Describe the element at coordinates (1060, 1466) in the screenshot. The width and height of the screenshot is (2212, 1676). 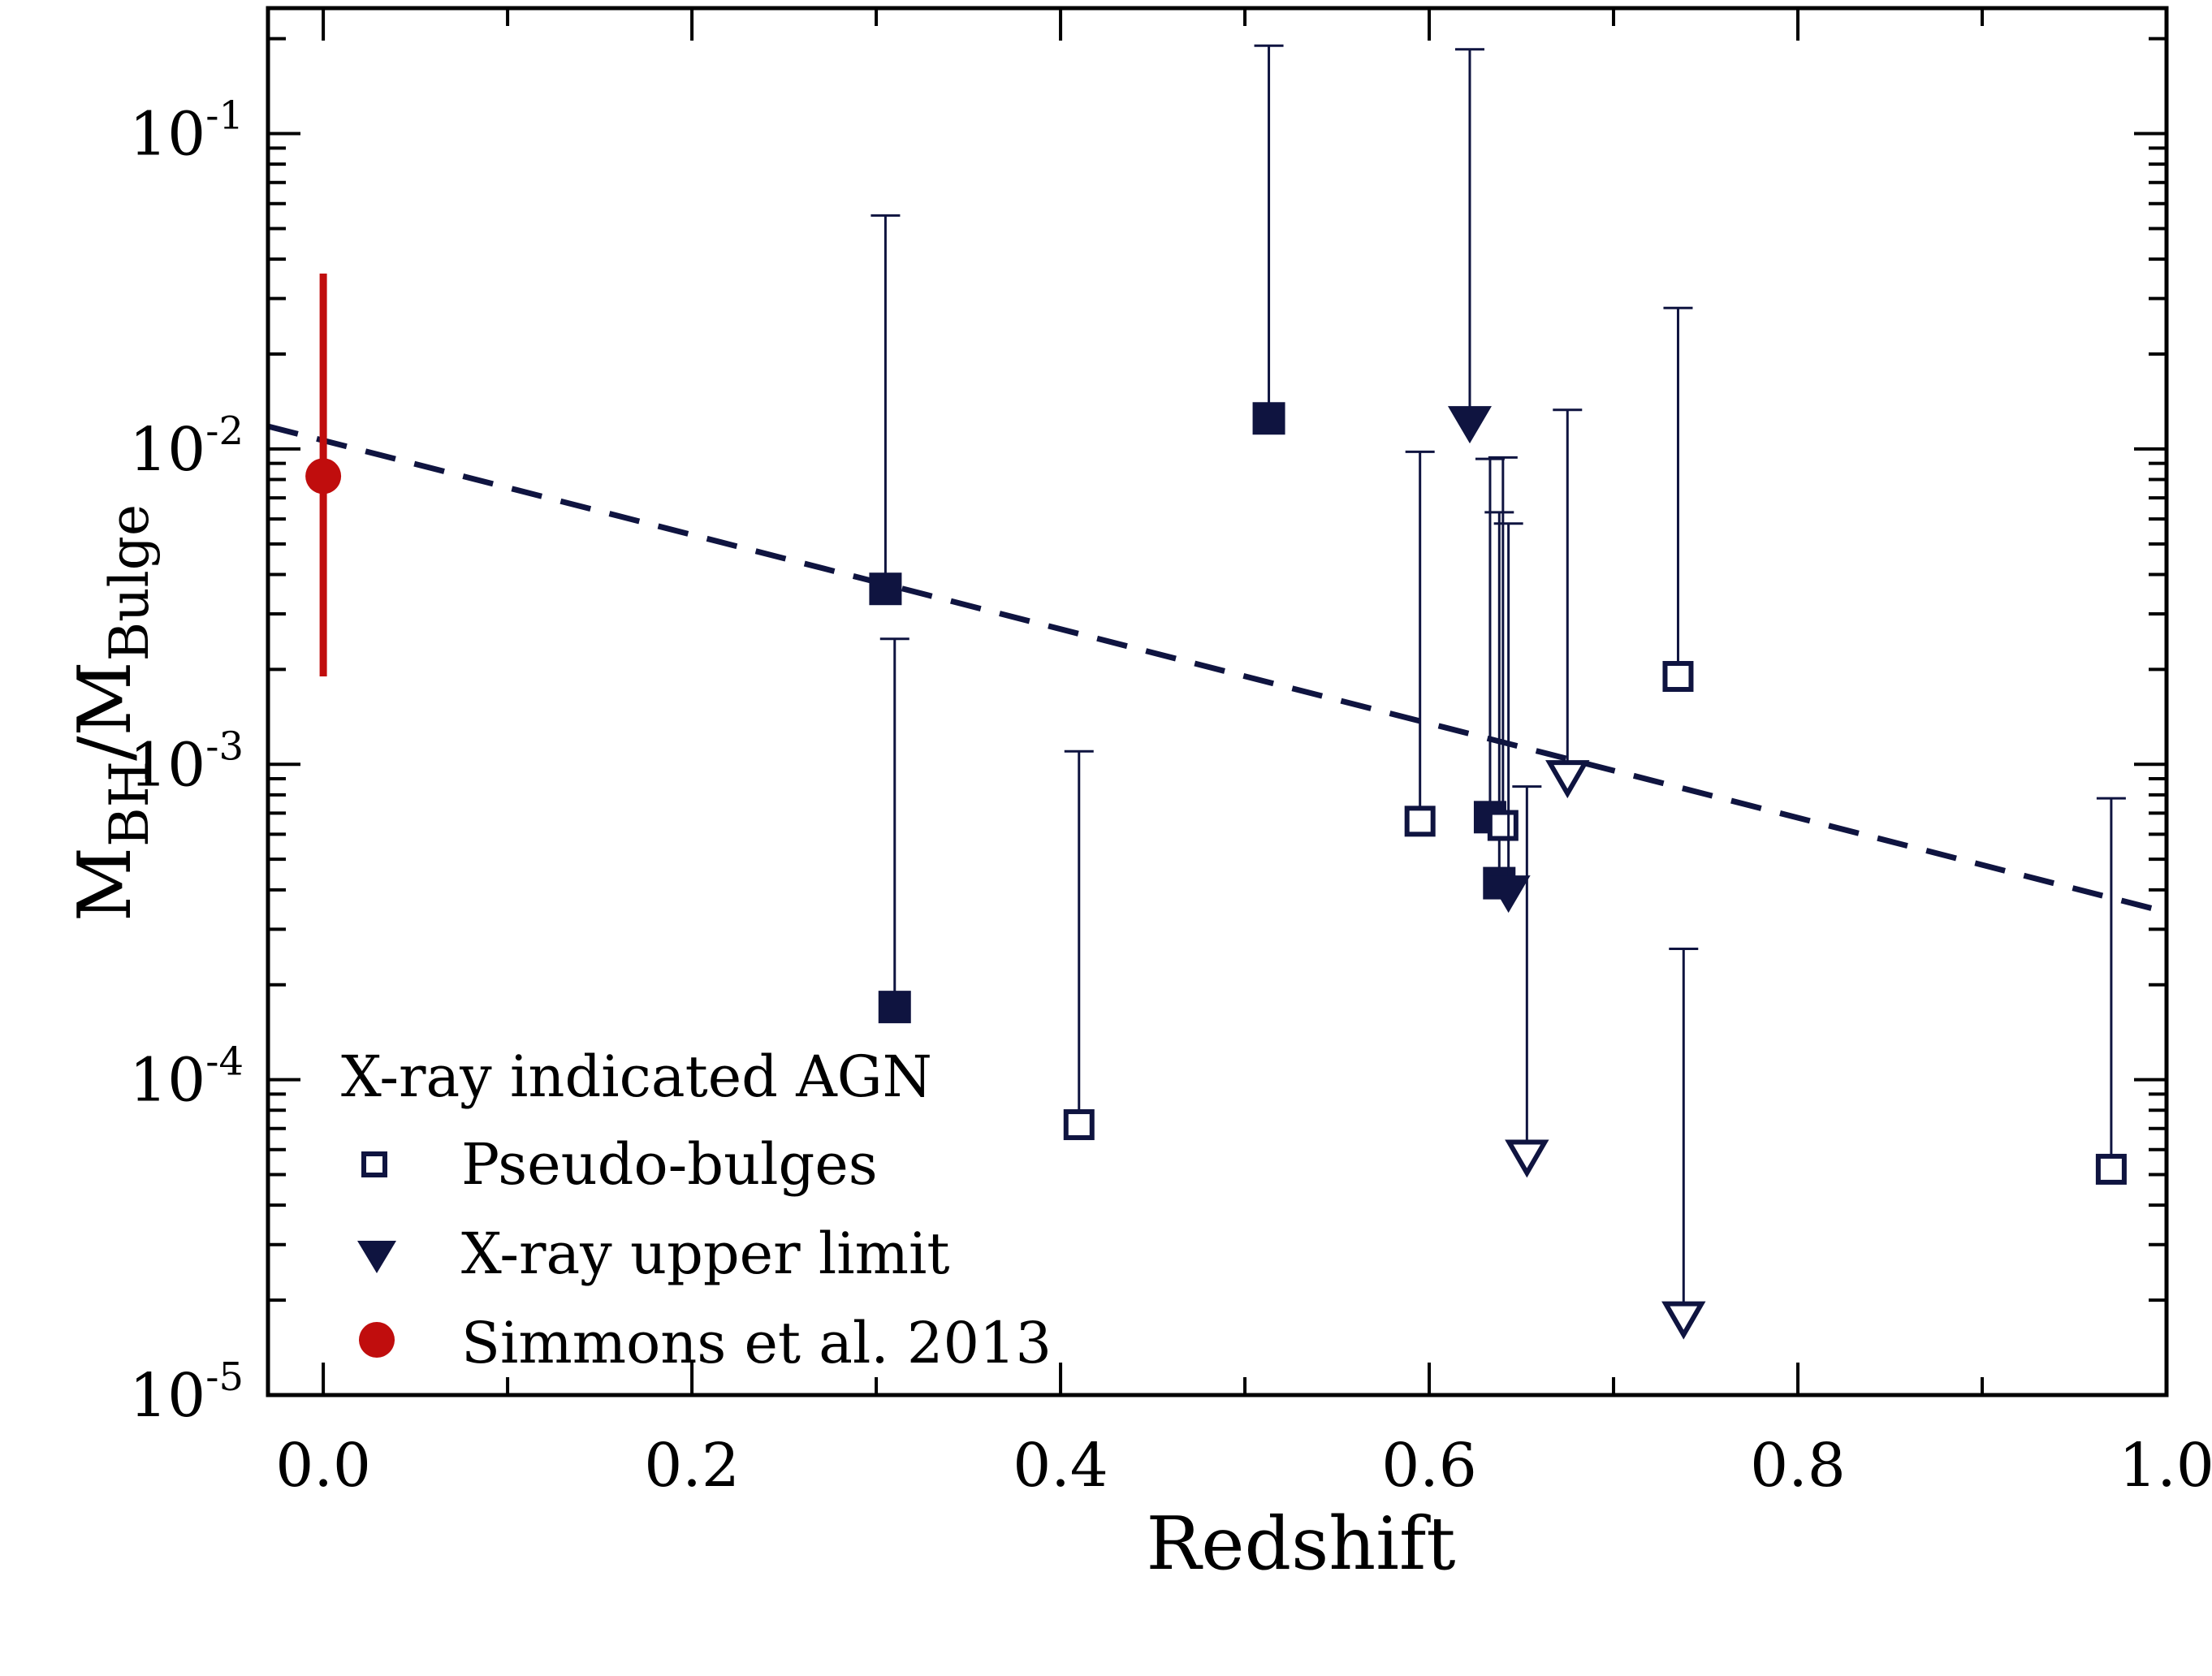
I see `x-tick-label: 0.4` at that location.